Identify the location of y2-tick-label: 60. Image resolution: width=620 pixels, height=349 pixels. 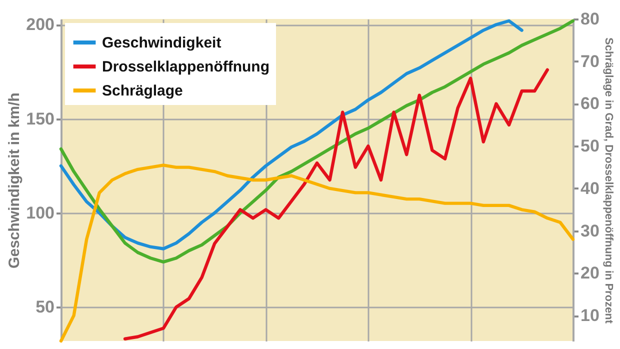
(590, 104).